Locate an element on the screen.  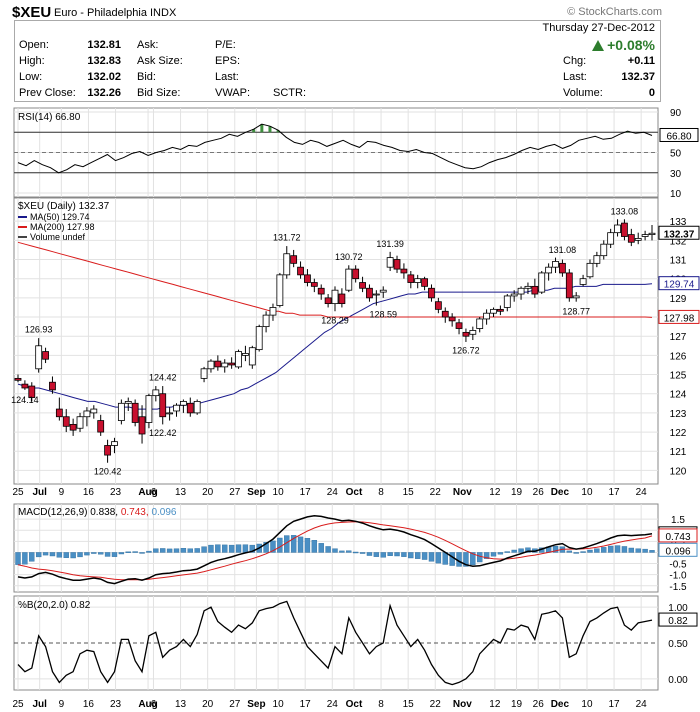
x-tick-label-lower: Aug is located at coordinates (147, 704).